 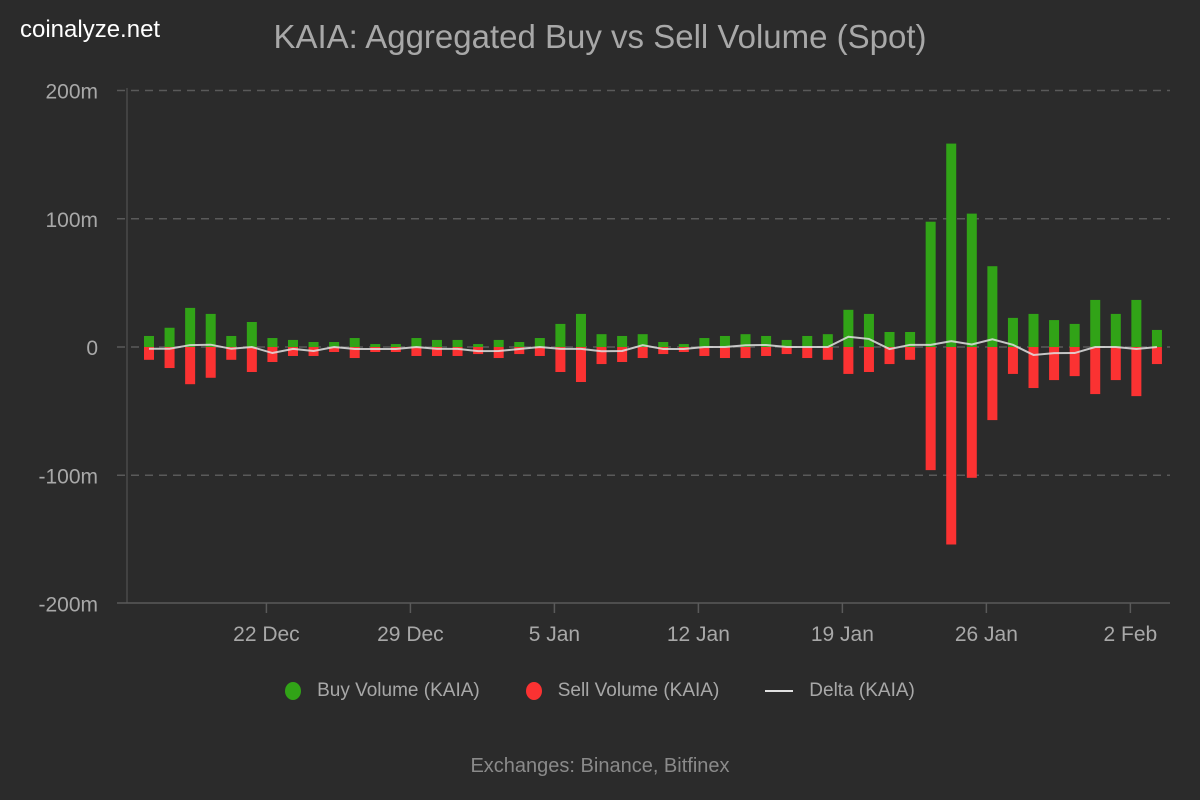 I want to click on legend-buy-label: Buy Volume (KAIA), so click(x=398, y=690).